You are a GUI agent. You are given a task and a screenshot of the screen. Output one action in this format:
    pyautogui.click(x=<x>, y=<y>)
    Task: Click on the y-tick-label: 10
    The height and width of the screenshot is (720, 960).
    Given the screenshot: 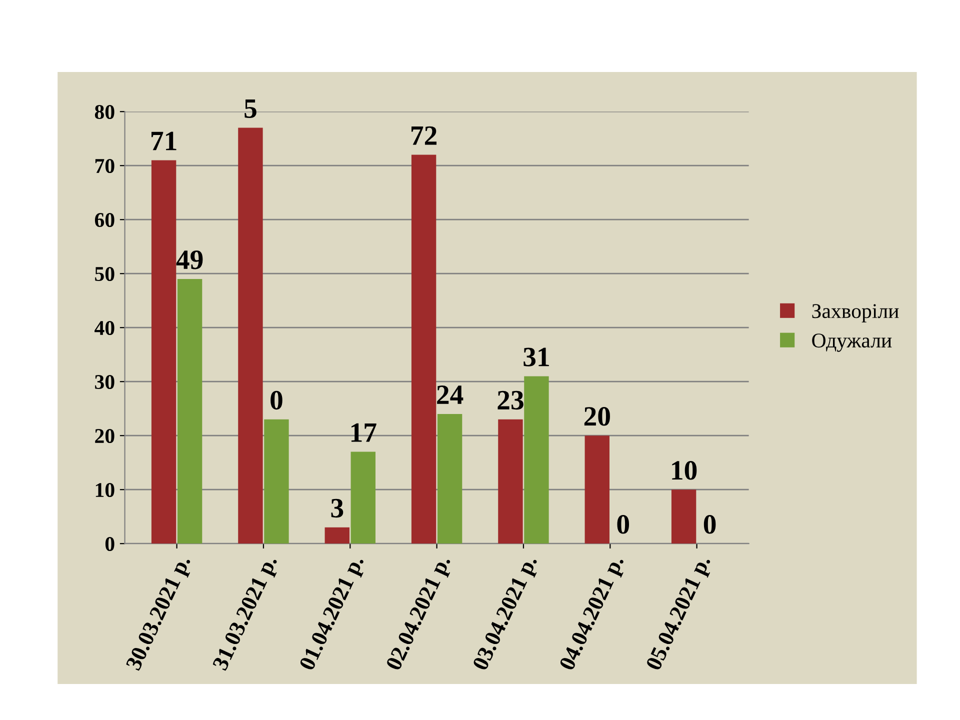 What is the action you would take?
    pyautogui.click(x=105, y=490)
    